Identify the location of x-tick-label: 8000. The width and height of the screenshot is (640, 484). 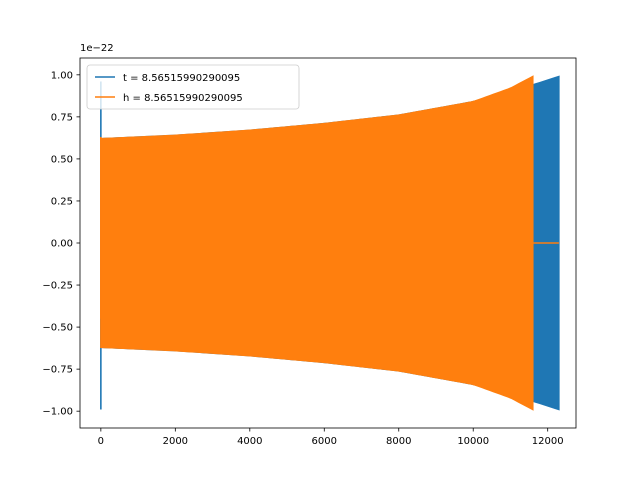
(398, 441).